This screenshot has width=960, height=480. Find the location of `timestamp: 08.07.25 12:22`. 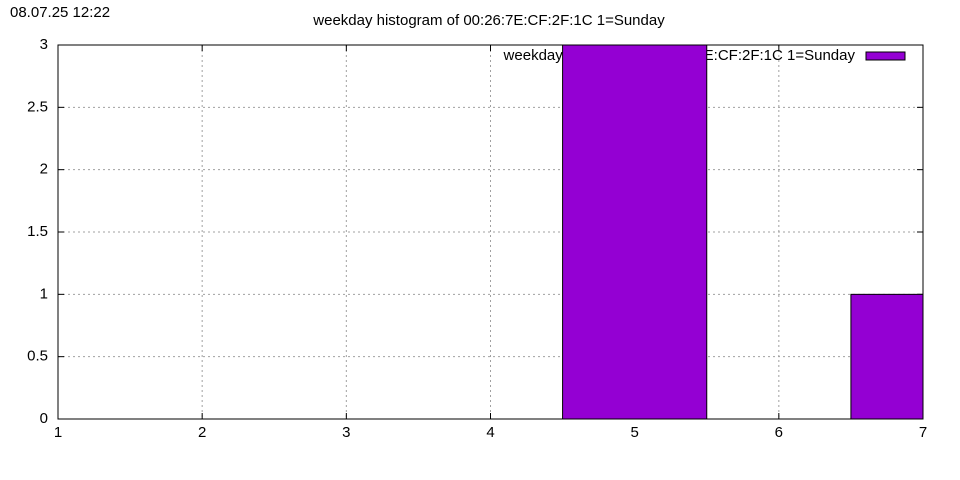

timestamp: 08.07.25 12:22 is located at coordinates (60, 12).